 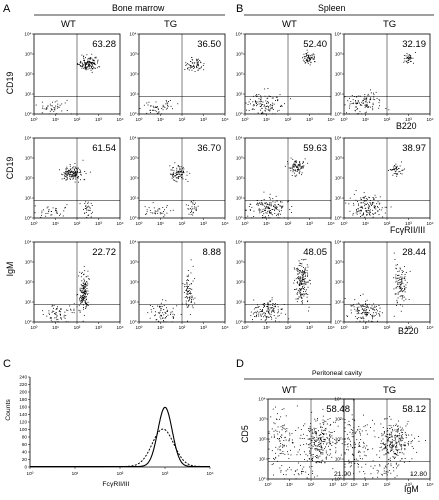 I want to click on plot-d-tg-title: TG, so click(x=389, y=390).